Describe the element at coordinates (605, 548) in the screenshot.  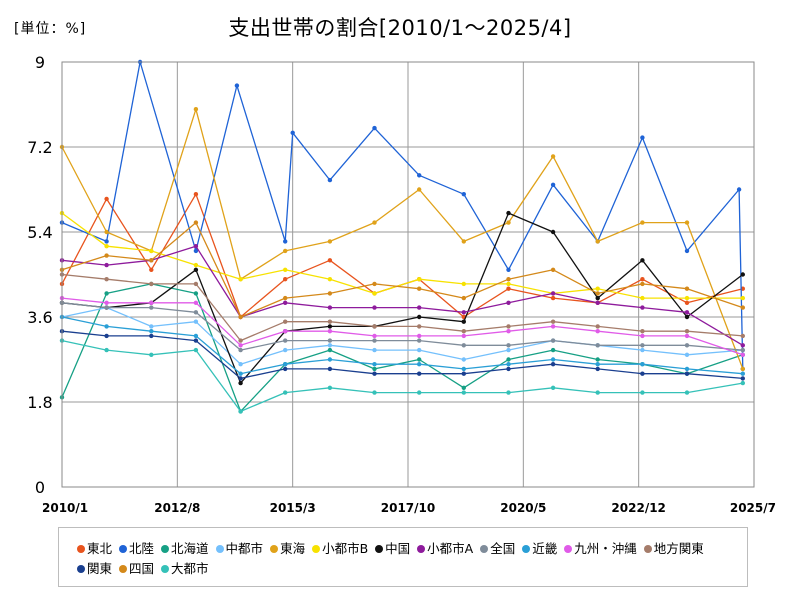
I see `legend-label: 九州・沖縄` at that location.